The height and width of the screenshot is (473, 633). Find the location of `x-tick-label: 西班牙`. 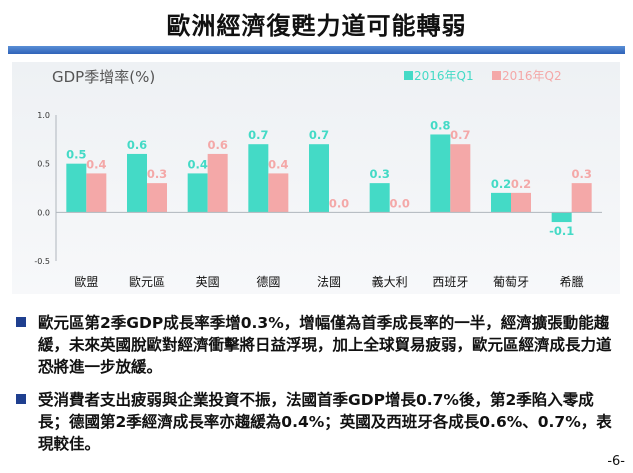

x-tick-label: 西班牙 is located at coordinates (450, 282).